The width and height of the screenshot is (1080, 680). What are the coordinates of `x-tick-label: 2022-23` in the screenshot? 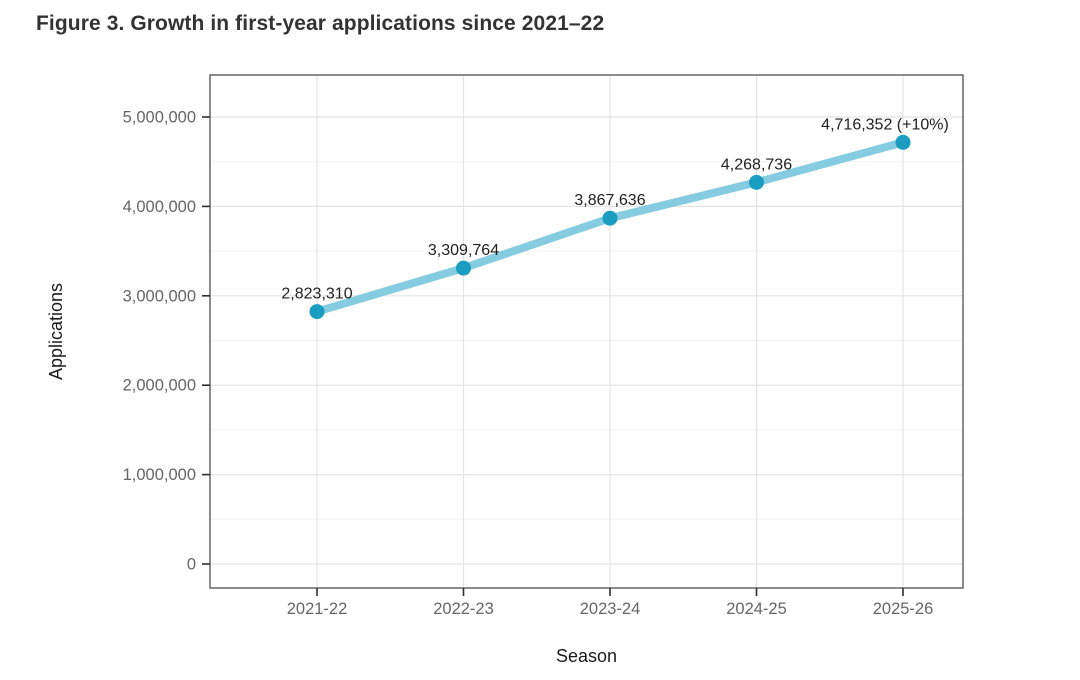 It's located at (463, 609).